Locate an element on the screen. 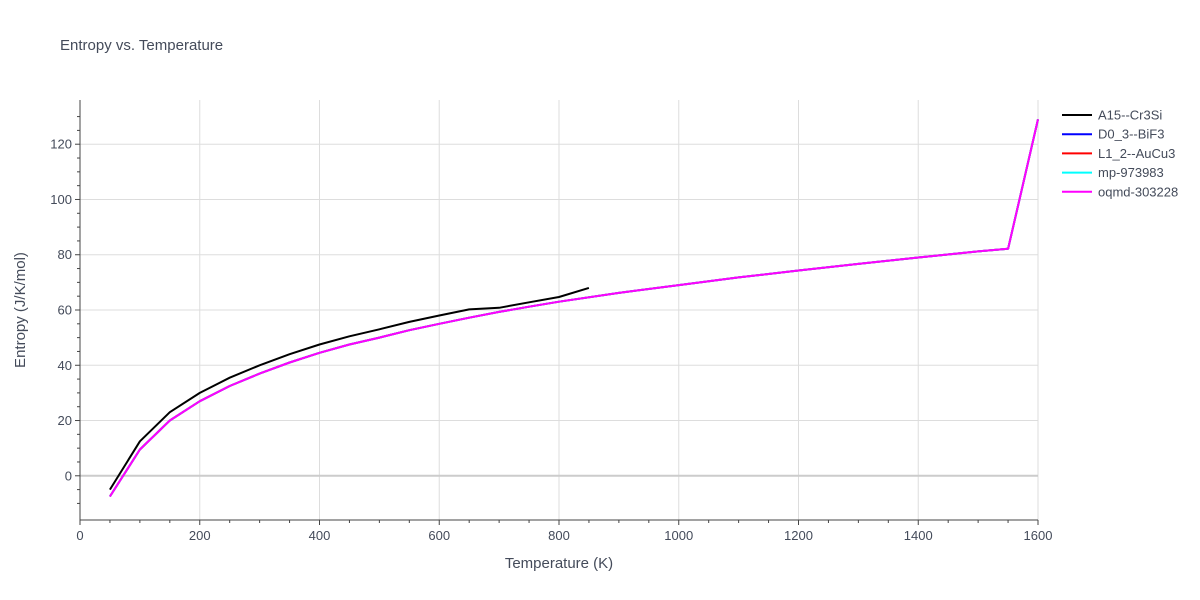 The width and height of the screenshot is (1200, 600). y-tick-label: 80 is located at coordinates (65, 254).